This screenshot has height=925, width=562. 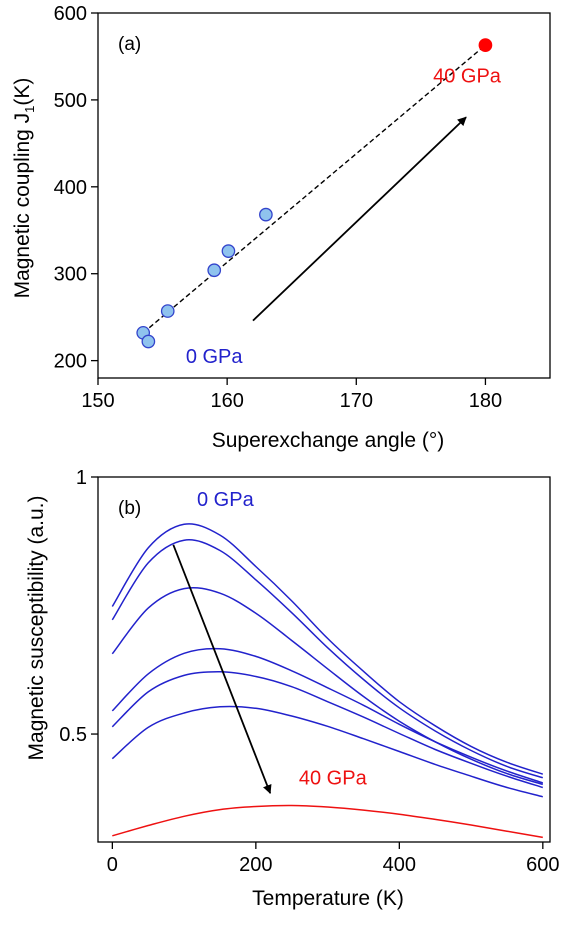 What do you see at coordinates (70, 188) in the screenshot?
I see `a-y-tick-label: 400` at bounding box center [70, 188].